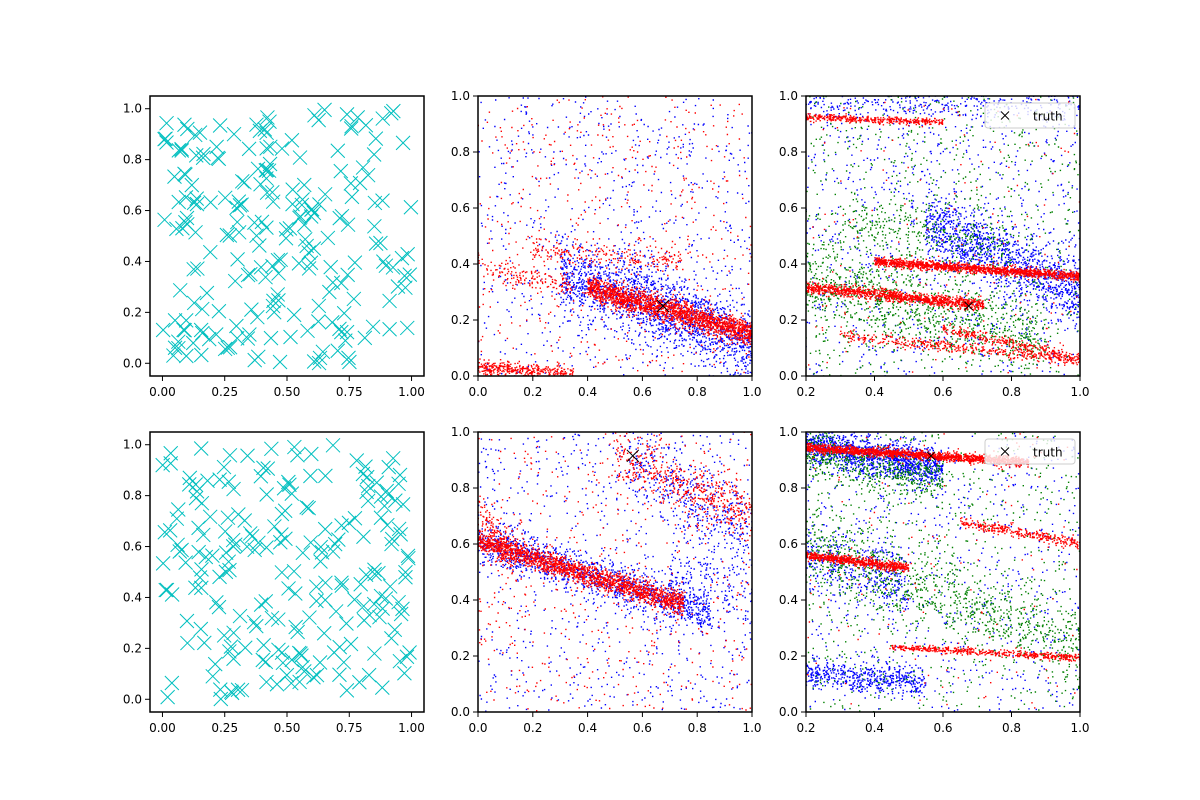  I want to click on y-tick-label: 0.4, so click(460, 264).